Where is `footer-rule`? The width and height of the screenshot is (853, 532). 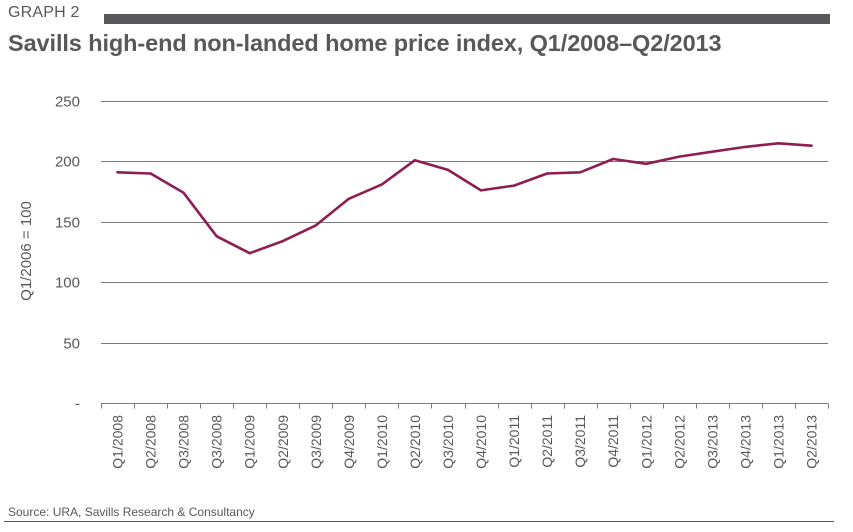
footer-rule is located at coordinates (419, 521).